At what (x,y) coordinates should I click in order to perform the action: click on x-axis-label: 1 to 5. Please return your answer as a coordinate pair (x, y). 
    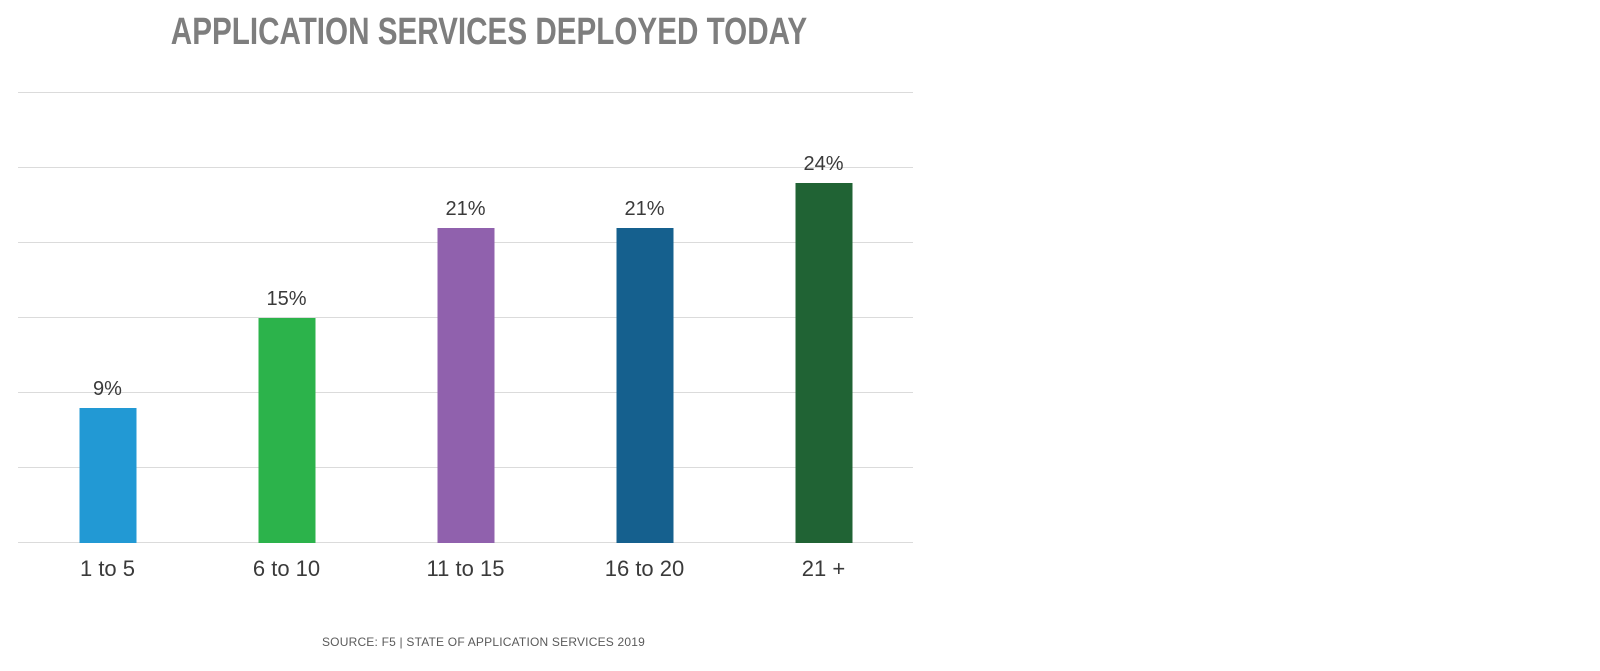
    Looking at the image, I should click on (107, 568).